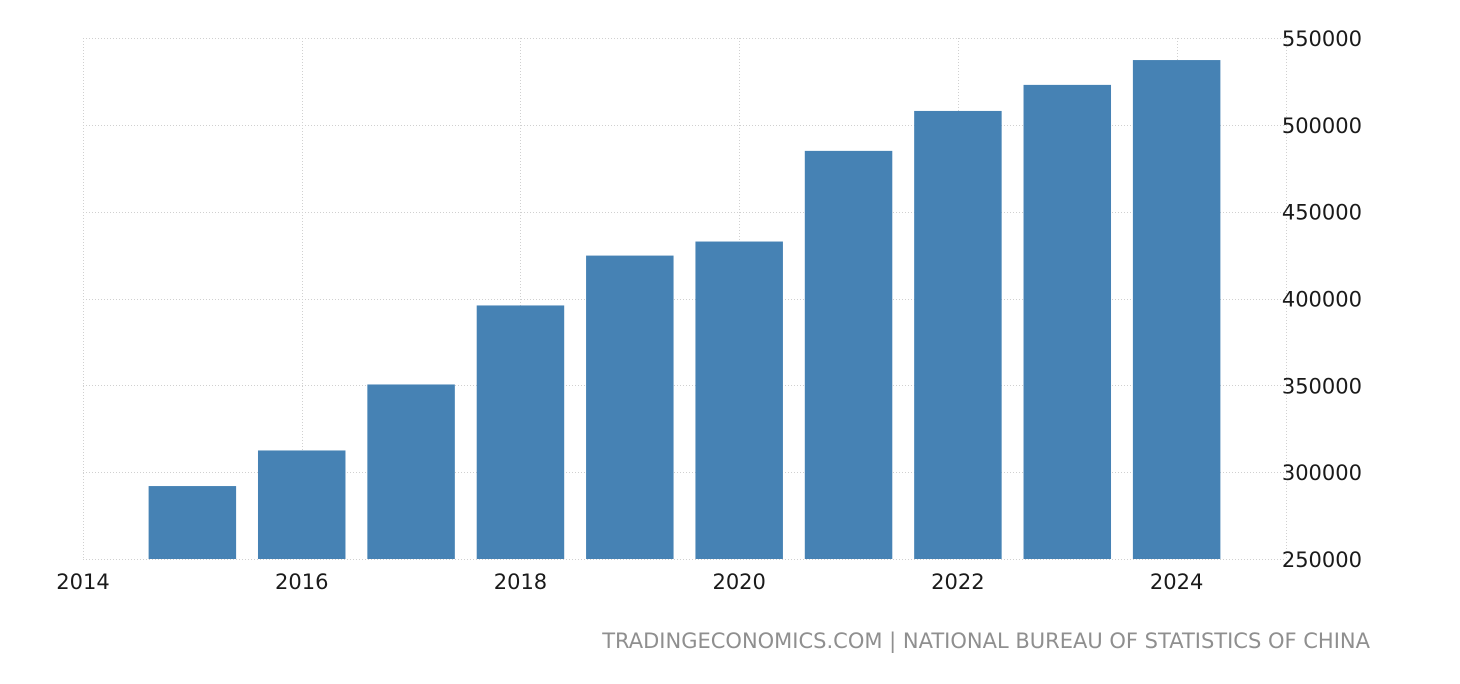  I want to click on bar-2015, so click(192, 522).